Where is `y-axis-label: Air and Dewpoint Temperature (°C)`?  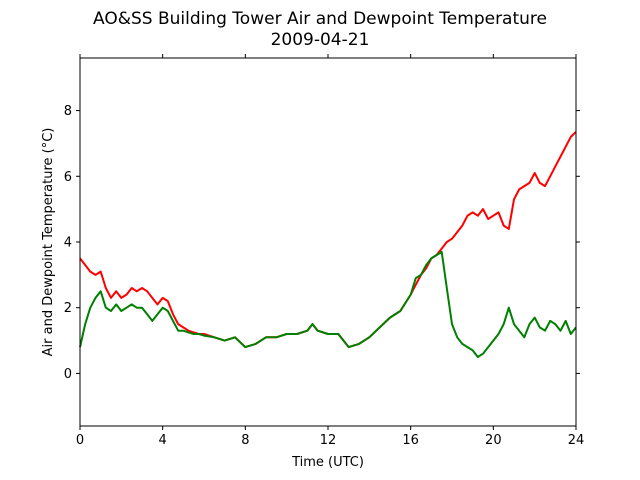
y-axis-label: Air and Dewpoint Temperature (°C) is located at coordinates (48, 242).